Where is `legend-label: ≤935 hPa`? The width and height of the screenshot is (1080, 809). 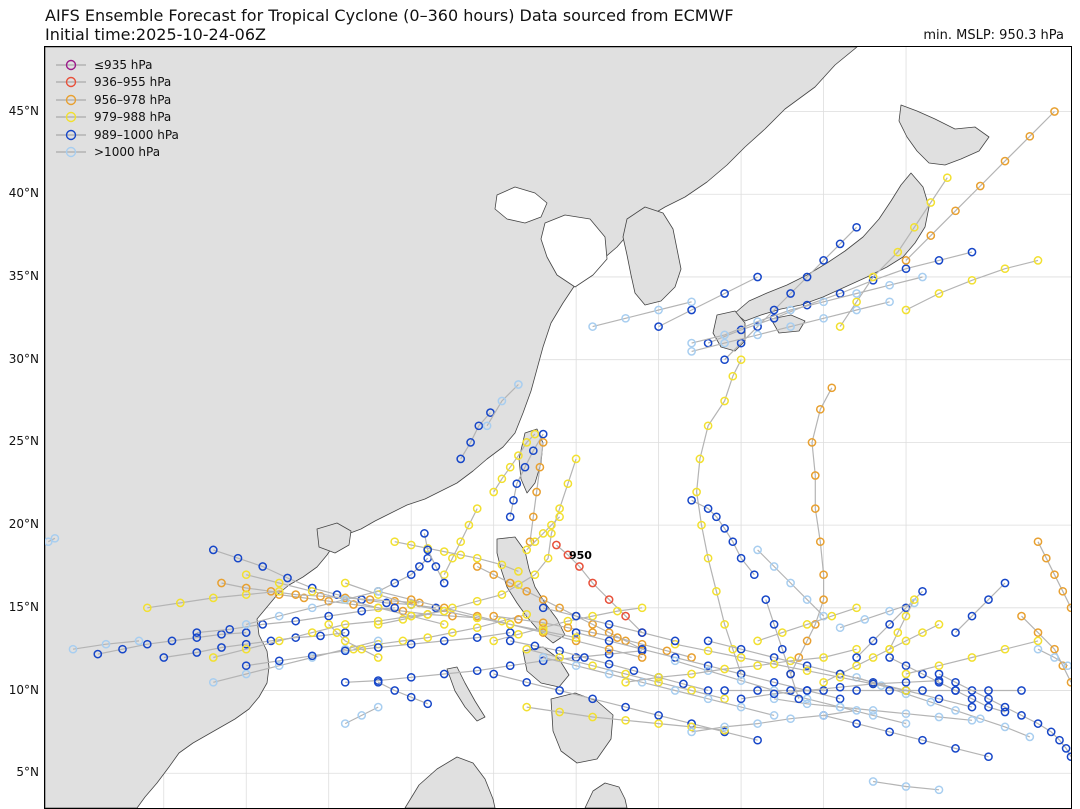
legend-label: ≤935 hPa is located at coordinates (123, 64).